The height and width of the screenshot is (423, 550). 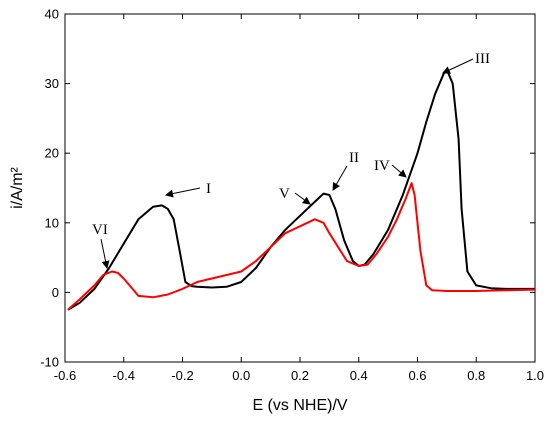 What do you see at coordinates (300, 375) in the screenshot?
I see `x-tick-label: 0.2` at bounding box center [300, 375].